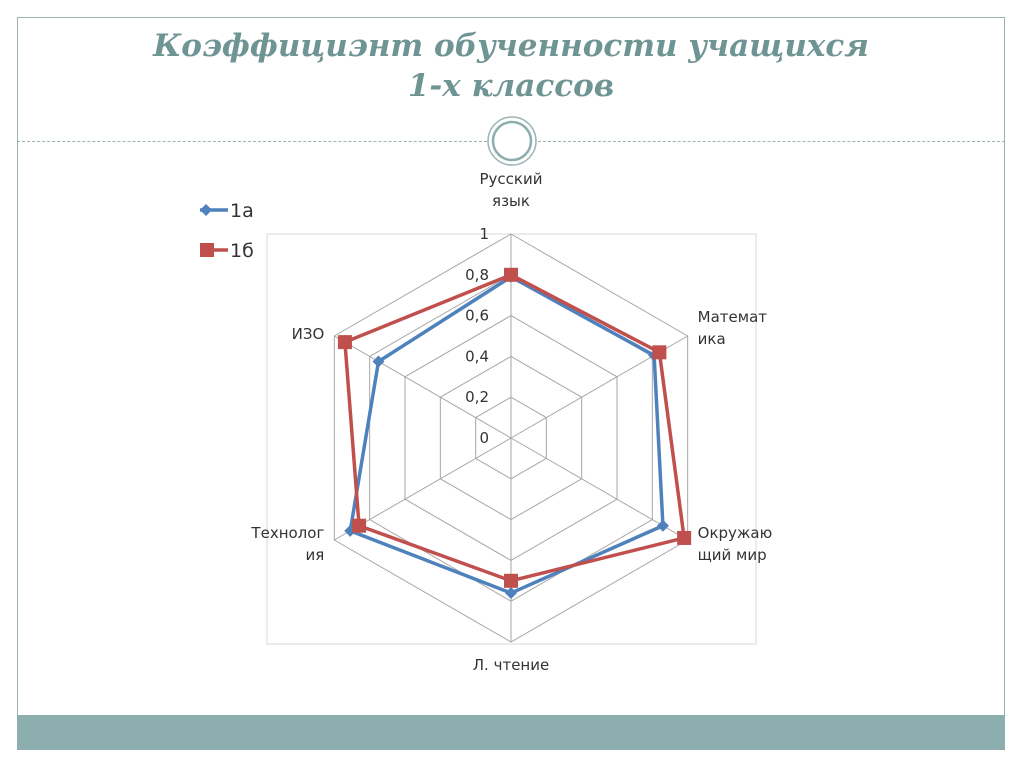 The width and height of the screenshot is (1024, 768). Describe the element at coordinates (511, 179) in the screenshot. I see `category-label: Русский` at that location.